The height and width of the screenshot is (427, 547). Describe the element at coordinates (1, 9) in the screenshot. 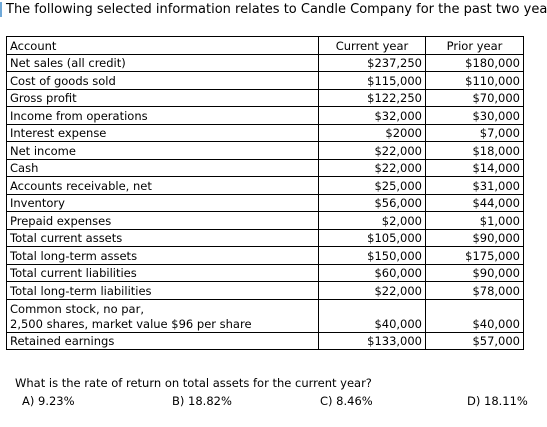

I see `left-margin-marker` at that location.